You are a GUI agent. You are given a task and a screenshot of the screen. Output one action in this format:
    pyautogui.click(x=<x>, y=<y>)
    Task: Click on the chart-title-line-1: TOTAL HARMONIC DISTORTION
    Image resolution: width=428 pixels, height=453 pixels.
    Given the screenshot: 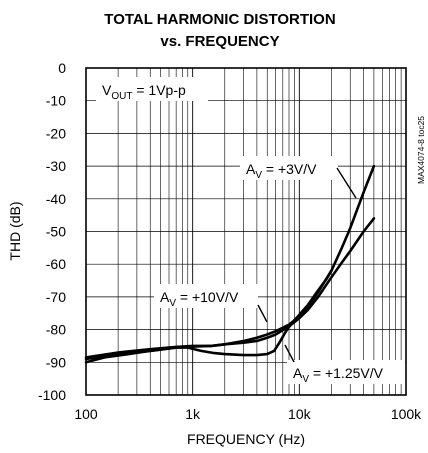 What is the action you would take?
    pyautogui.click(x=219, y=19)
    